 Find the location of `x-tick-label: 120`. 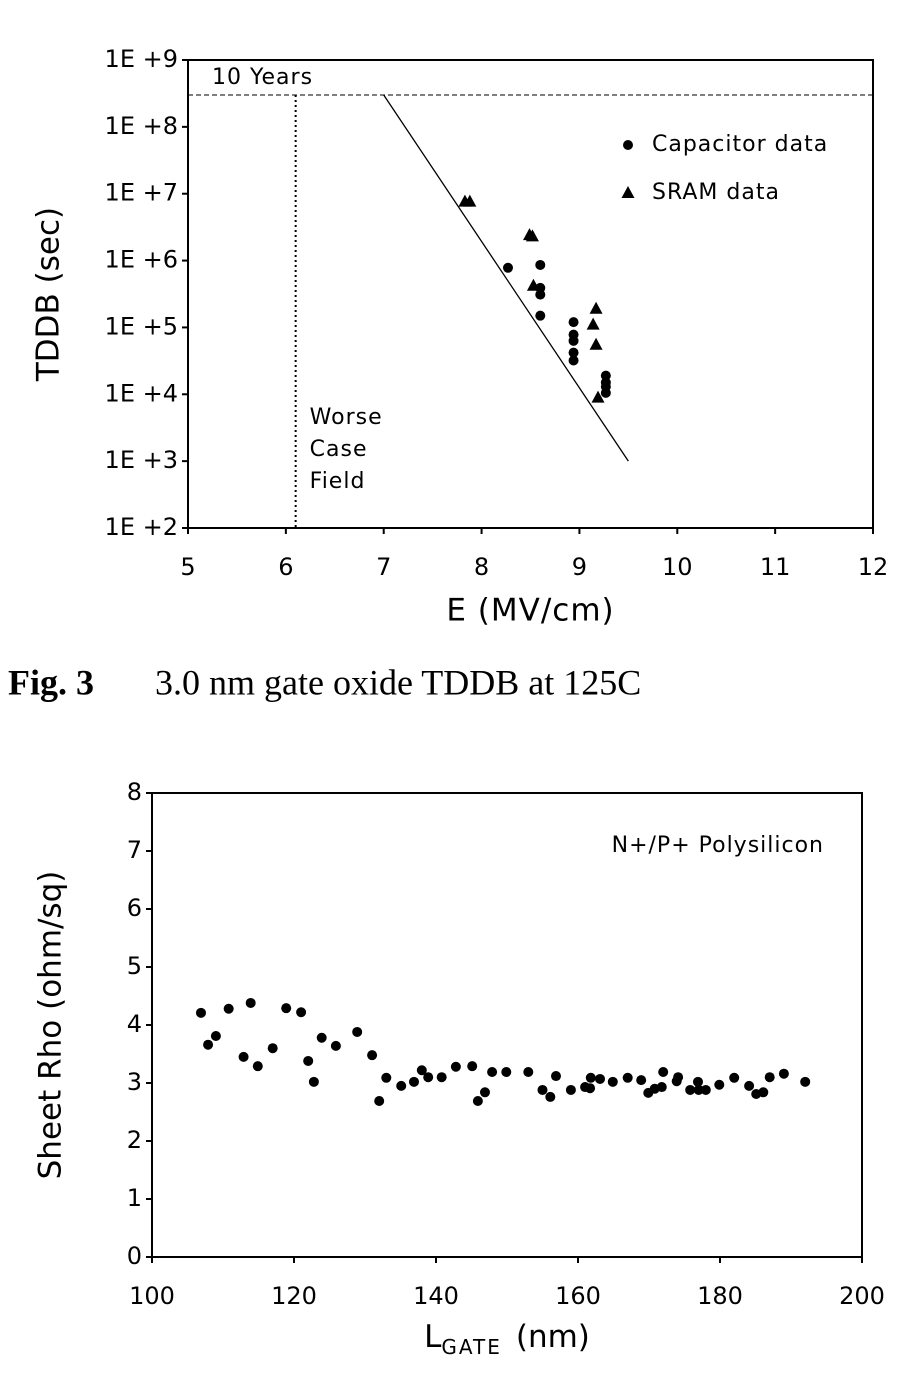

x-tick-label: 120 is located at coordinates (294, 1296).